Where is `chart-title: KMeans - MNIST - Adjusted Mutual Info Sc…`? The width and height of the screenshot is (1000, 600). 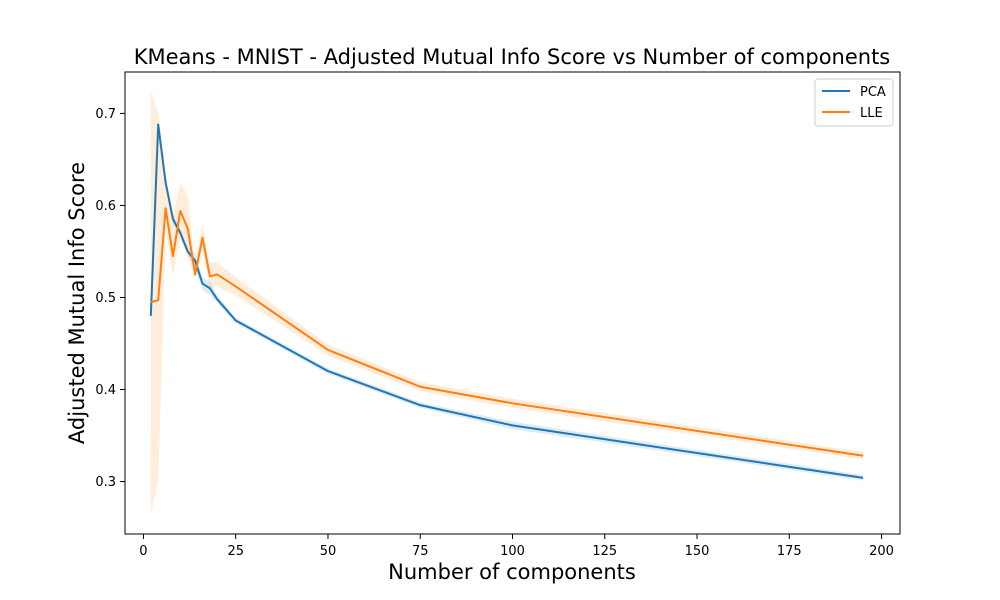 chart-title: KMeans - MNIST - Adjusted Mutual Info Sc… is located at coordinates (512, 57).